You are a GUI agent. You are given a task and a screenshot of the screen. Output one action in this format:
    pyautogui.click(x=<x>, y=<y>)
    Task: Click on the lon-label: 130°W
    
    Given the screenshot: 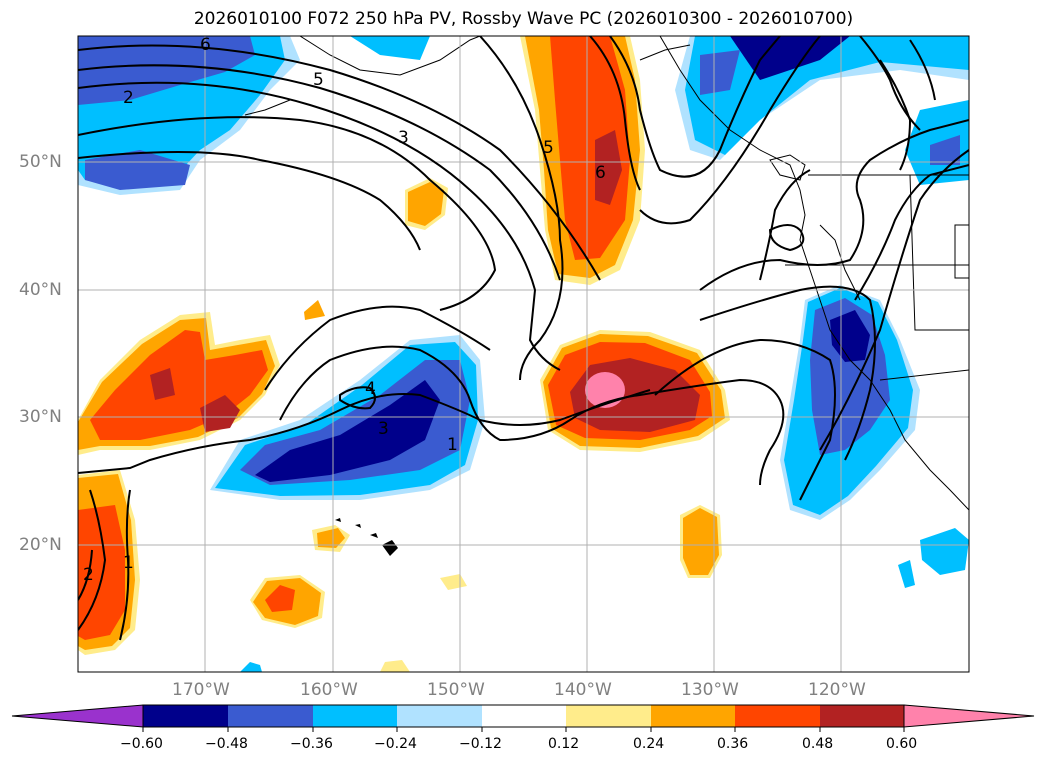 What is the action you would take?
    pyautogui.click(x=710, y=690)
    